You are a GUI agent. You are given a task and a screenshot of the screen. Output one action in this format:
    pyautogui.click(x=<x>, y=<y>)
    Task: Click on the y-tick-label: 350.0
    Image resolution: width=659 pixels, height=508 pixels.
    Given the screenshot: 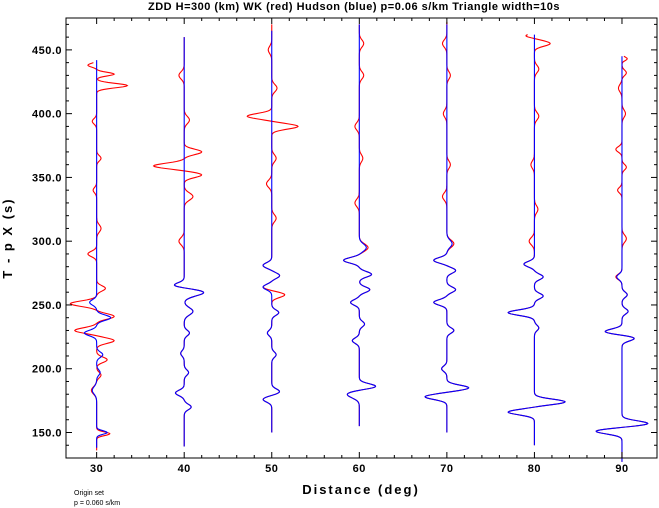 What is the action you would take?
    pyautogui.click(x=47, y=178)
    